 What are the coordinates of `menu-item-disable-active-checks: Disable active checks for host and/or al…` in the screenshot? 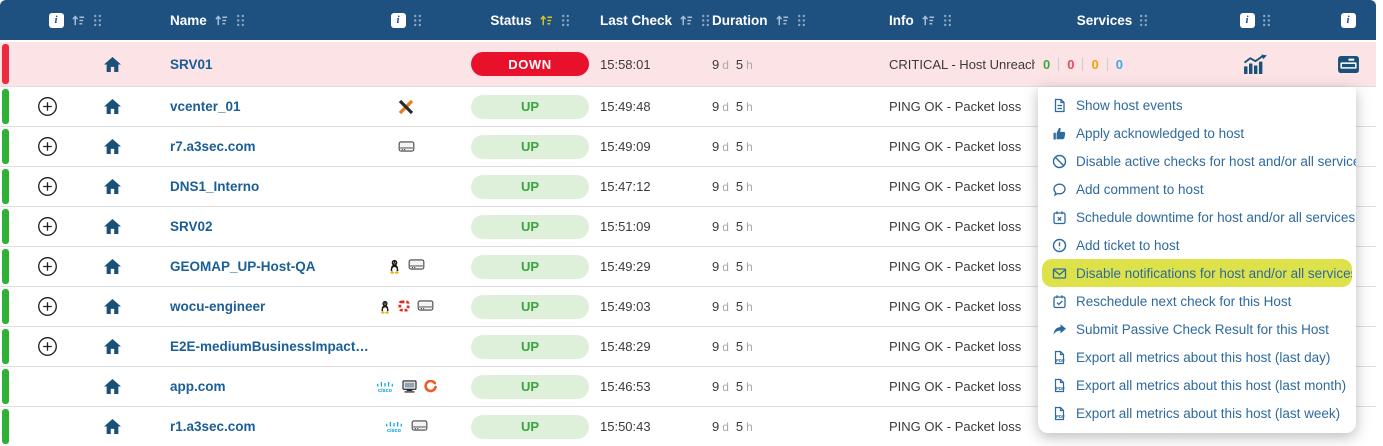 It's located at (1197, 161).